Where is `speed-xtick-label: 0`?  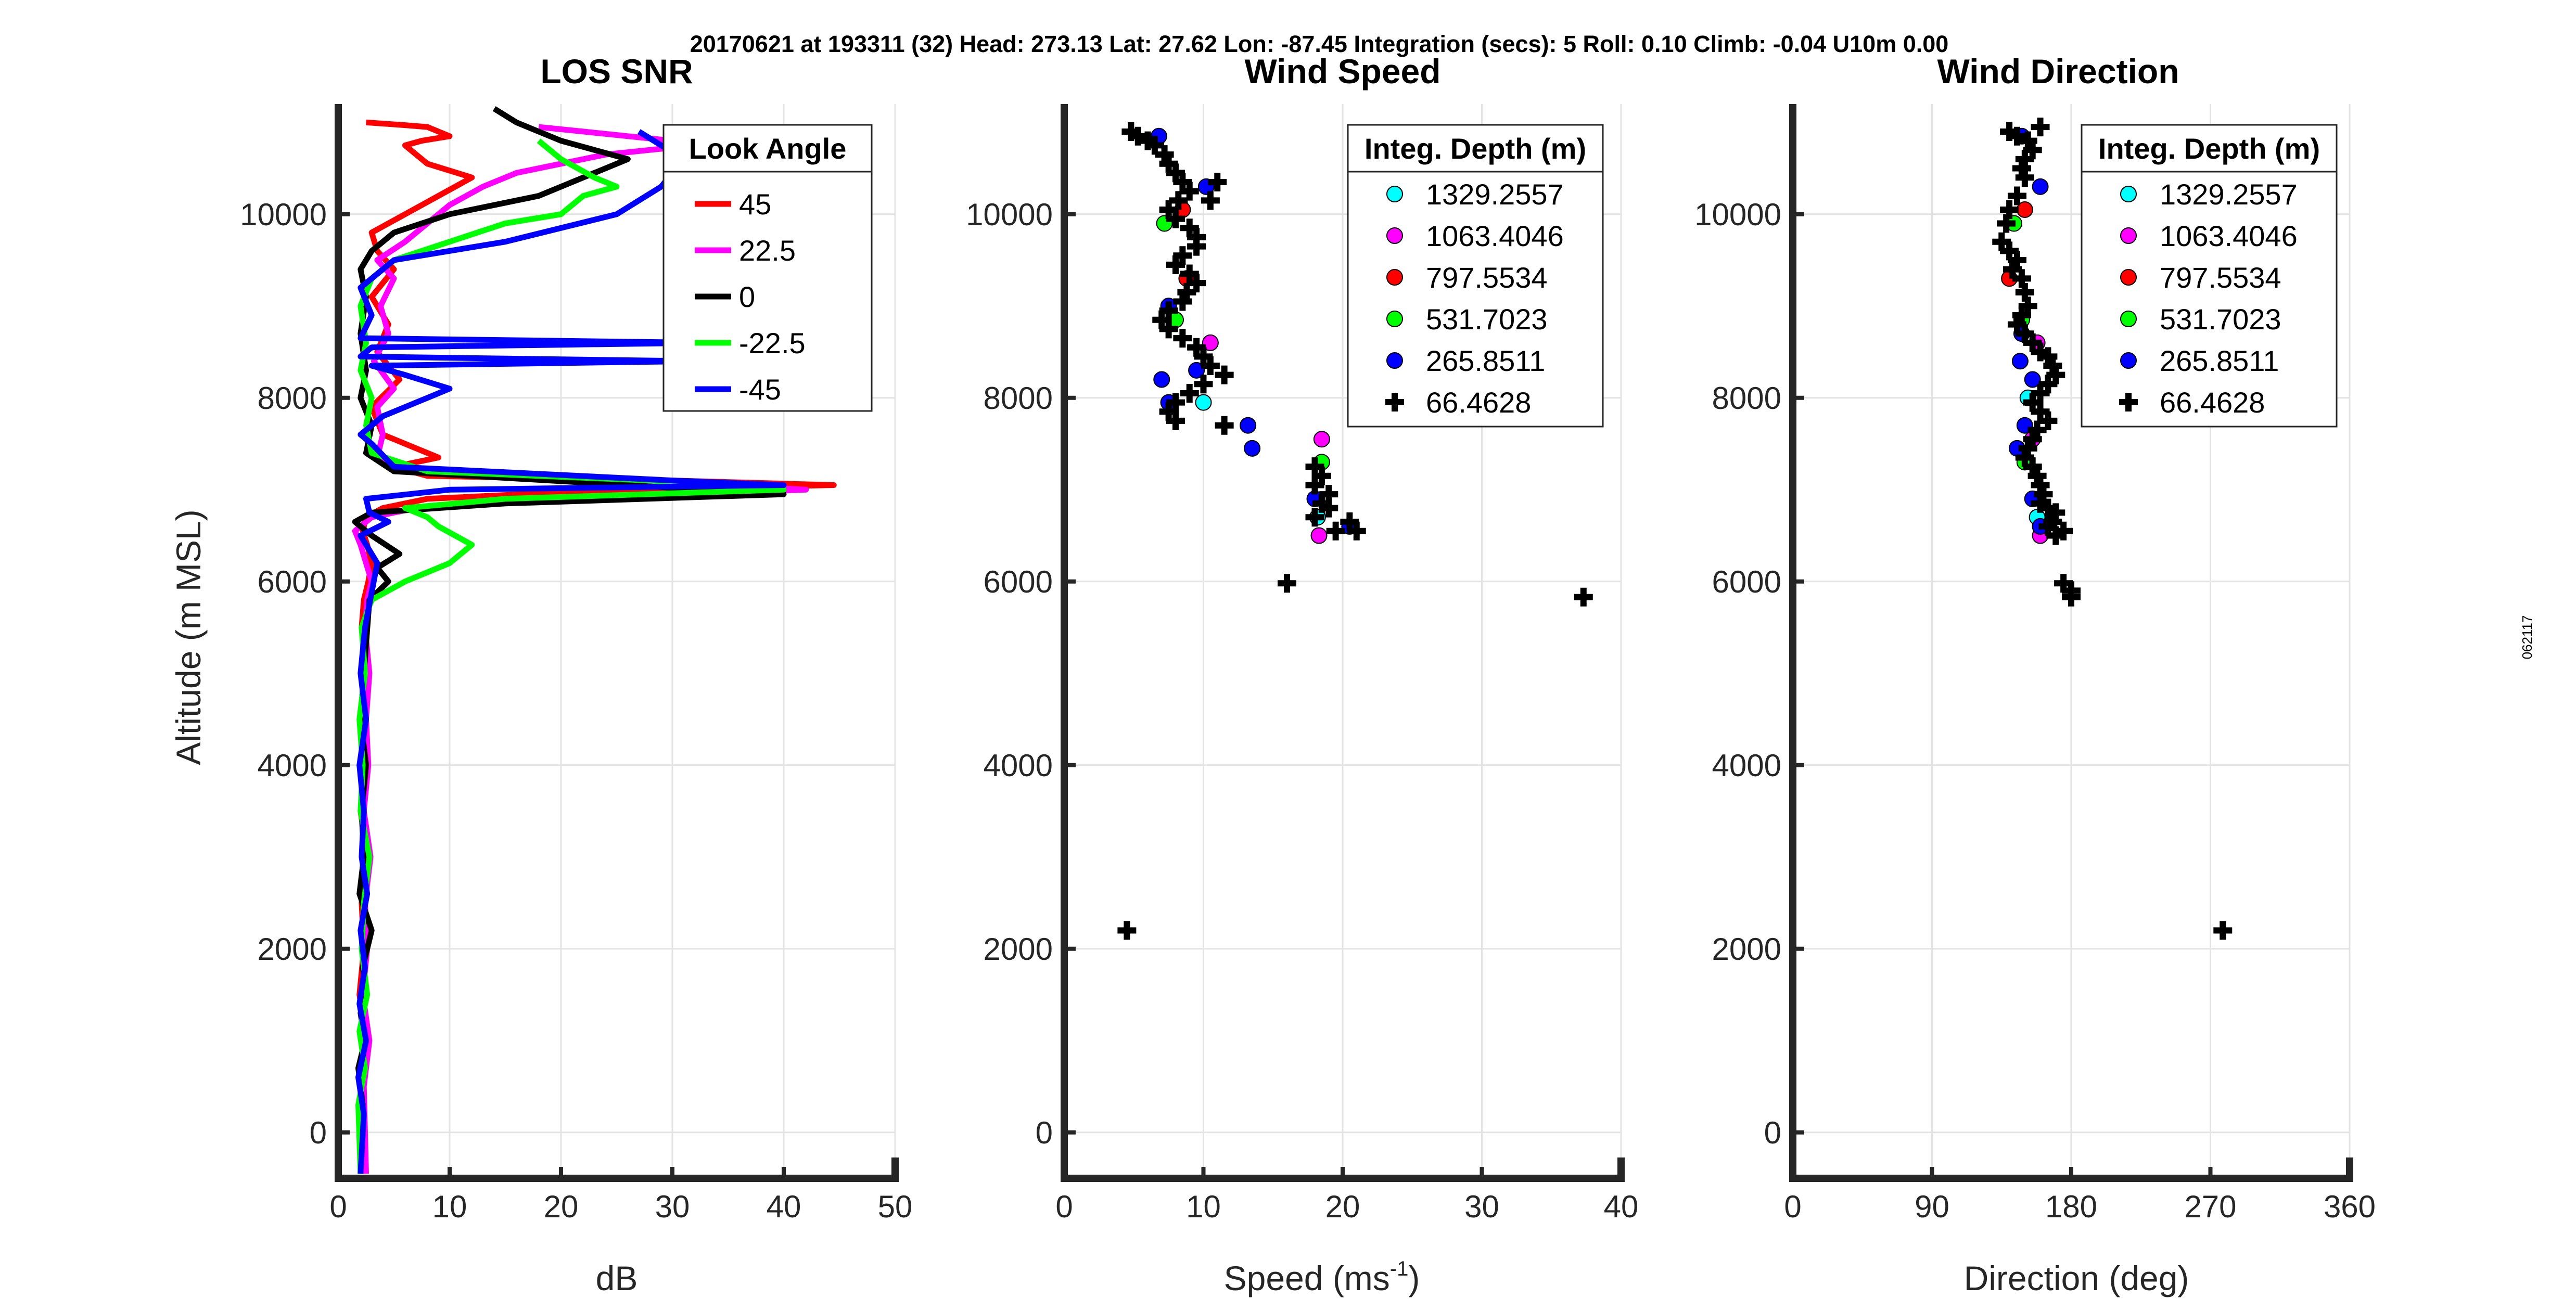
speed-xtick-label: 0 is located at coordinates (1064, 1207).